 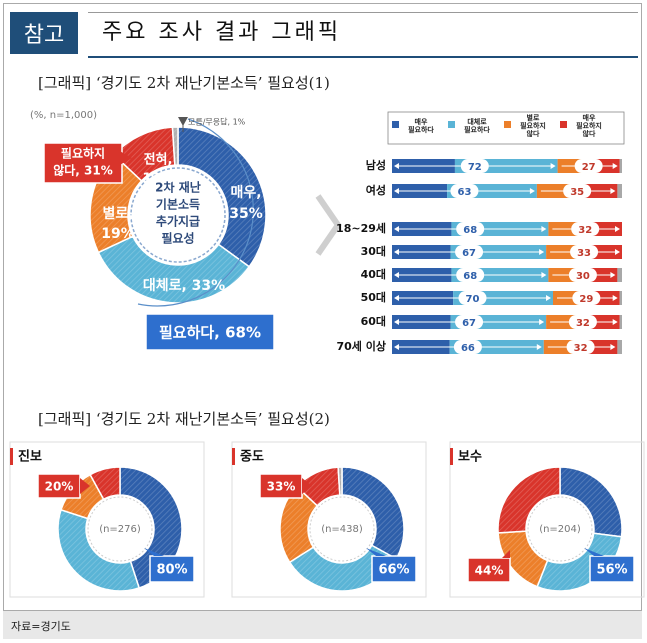 I want to click on donut-center-text: 2차 재난, so click(x=178, y=187).